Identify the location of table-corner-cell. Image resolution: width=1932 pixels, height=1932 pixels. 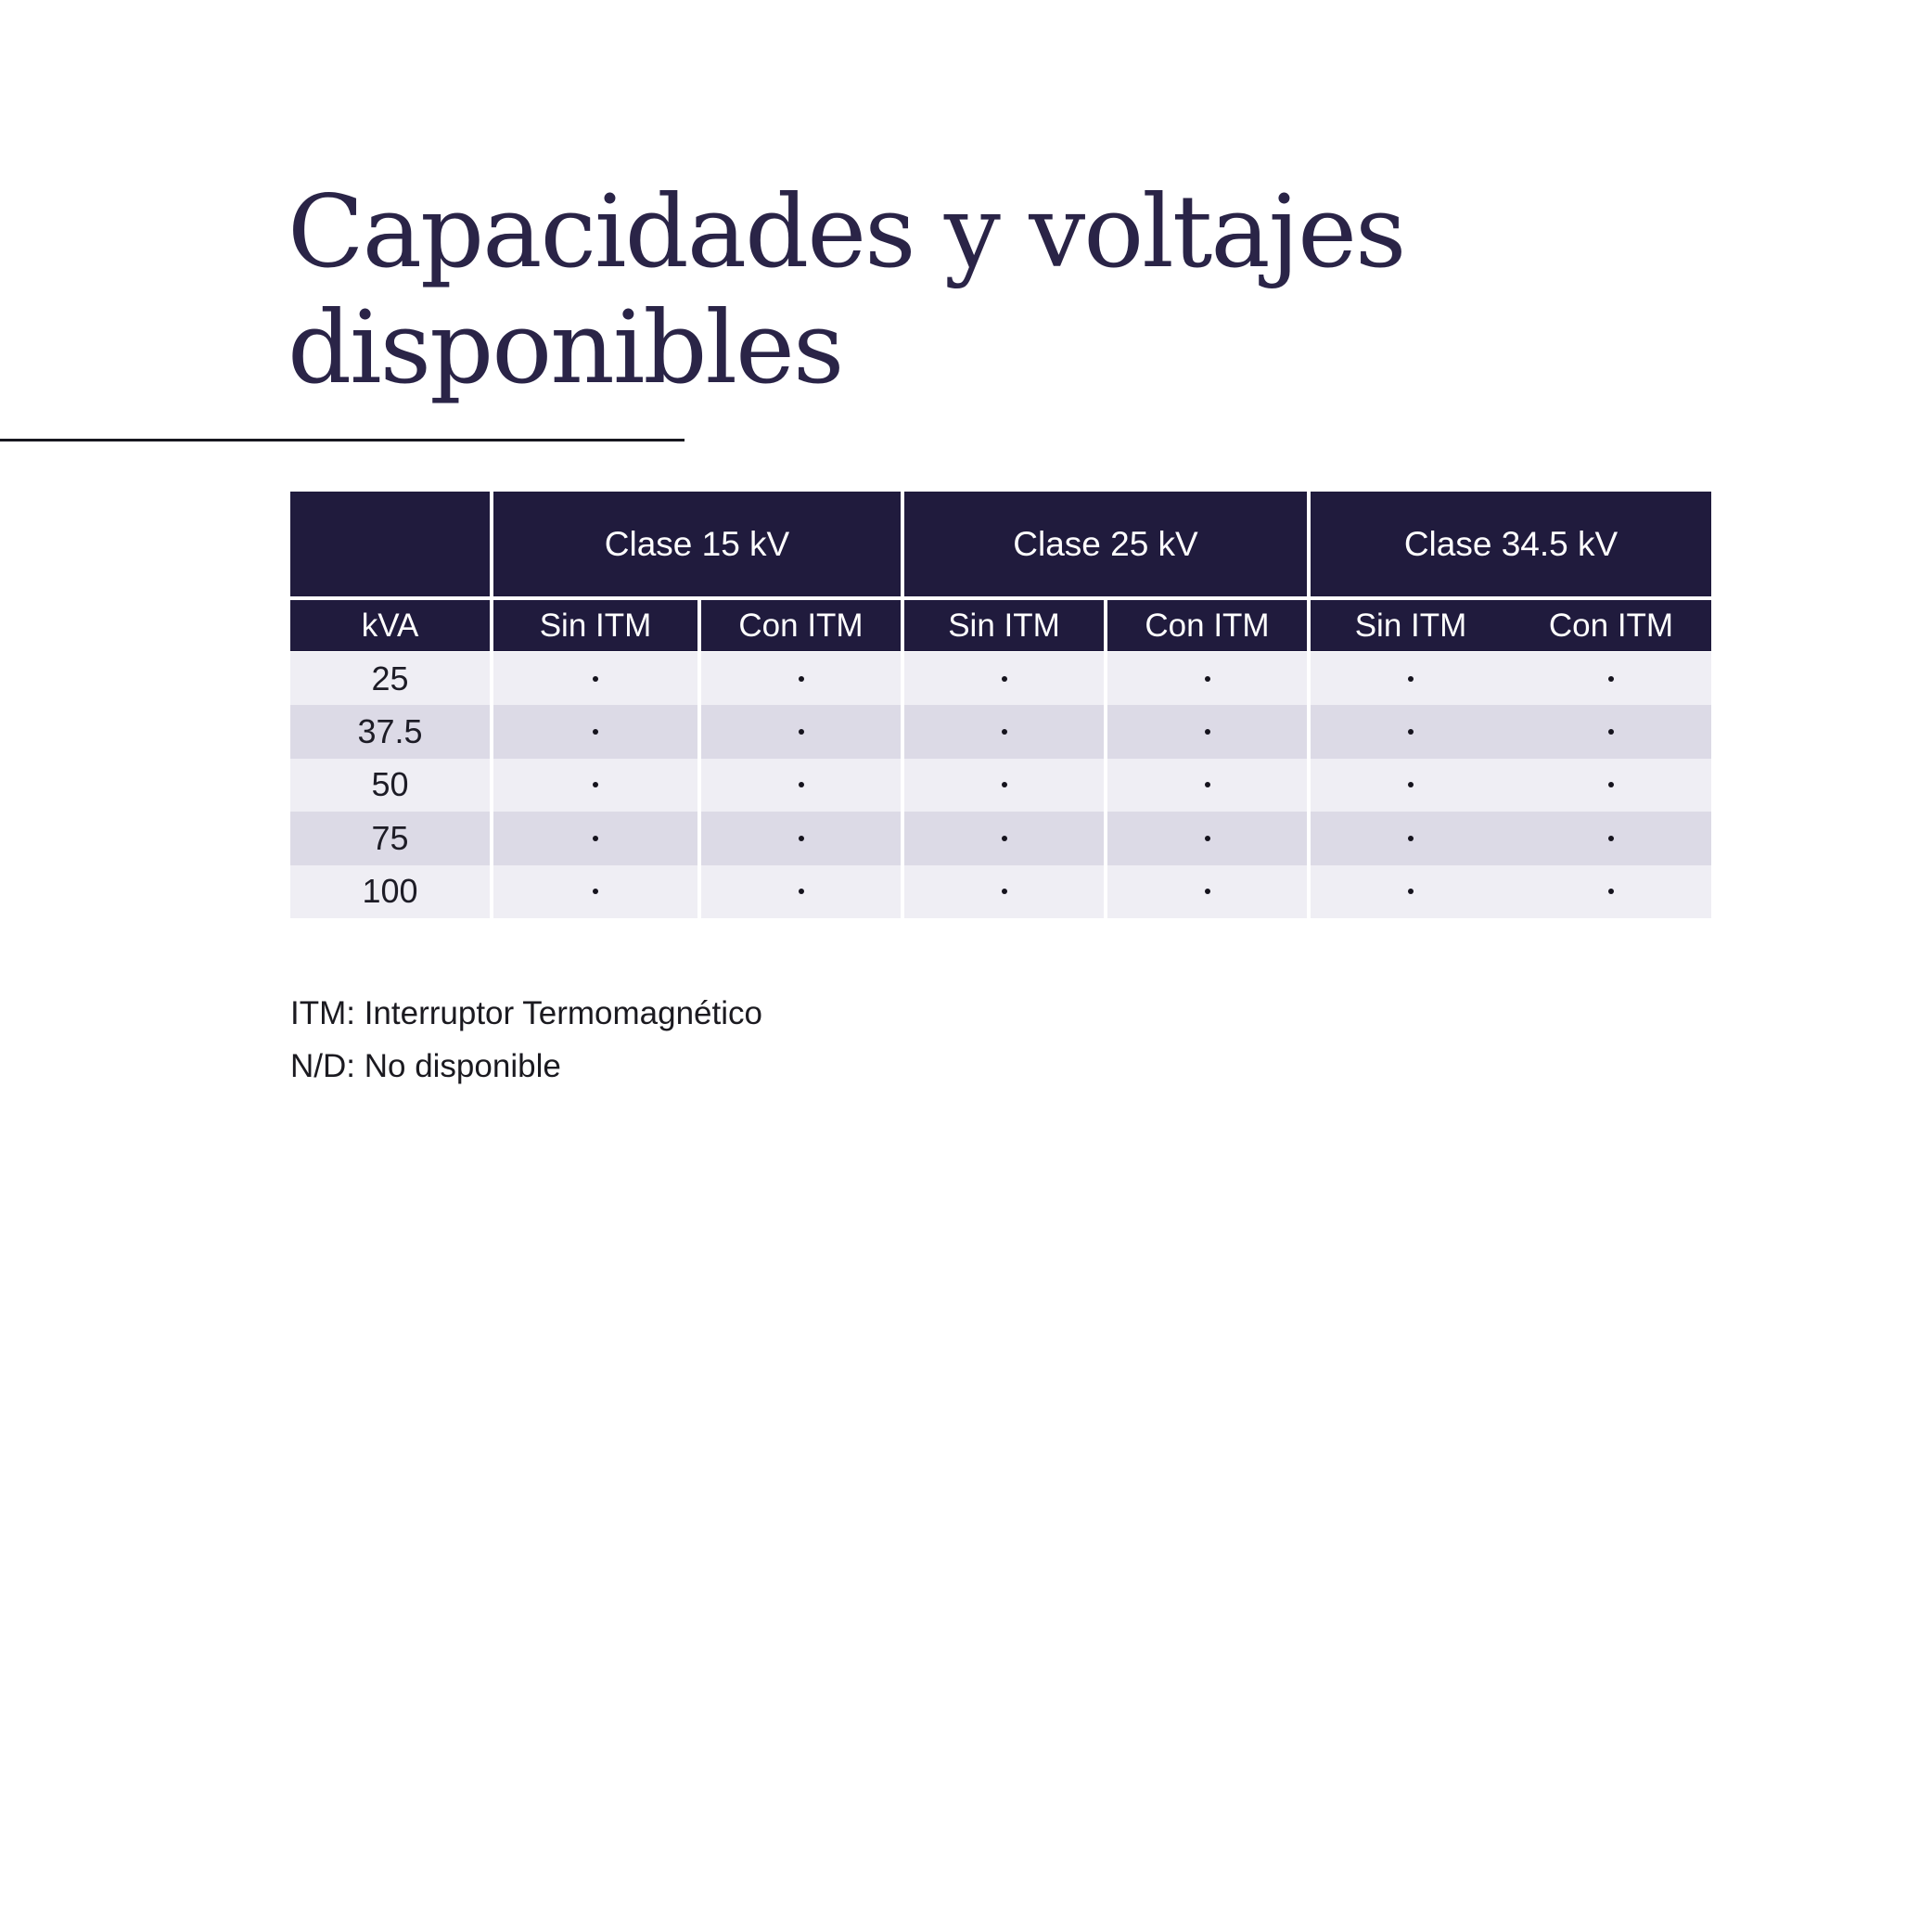
(390, 546).